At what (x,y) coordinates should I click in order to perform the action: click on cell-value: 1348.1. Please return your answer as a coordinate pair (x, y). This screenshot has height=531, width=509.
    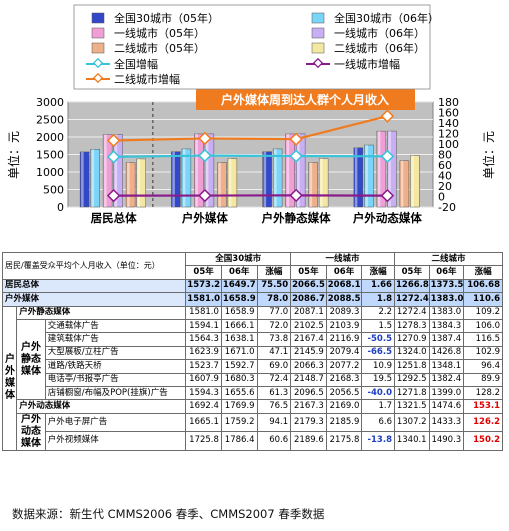
    Looking at the image, I should click on (446, 366).